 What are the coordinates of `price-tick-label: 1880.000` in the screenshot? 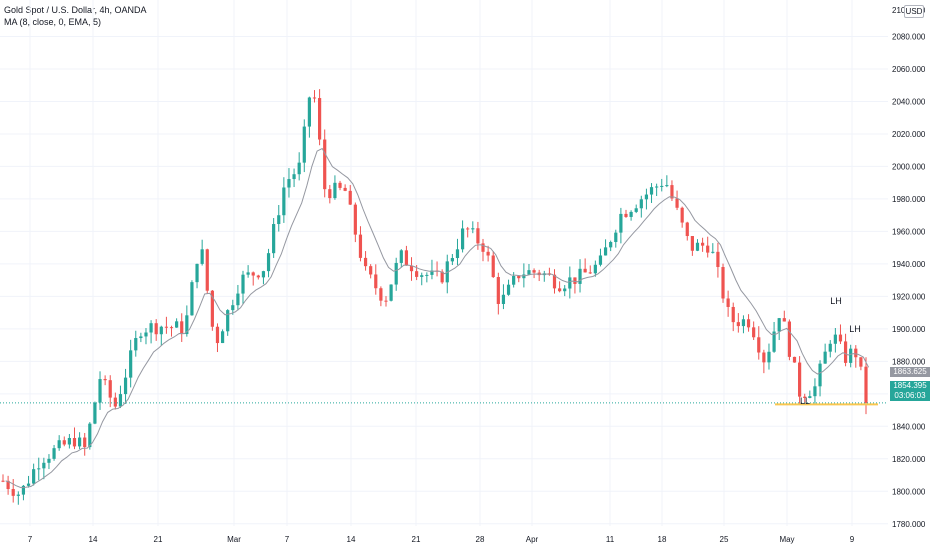 It's located at (909, 361).